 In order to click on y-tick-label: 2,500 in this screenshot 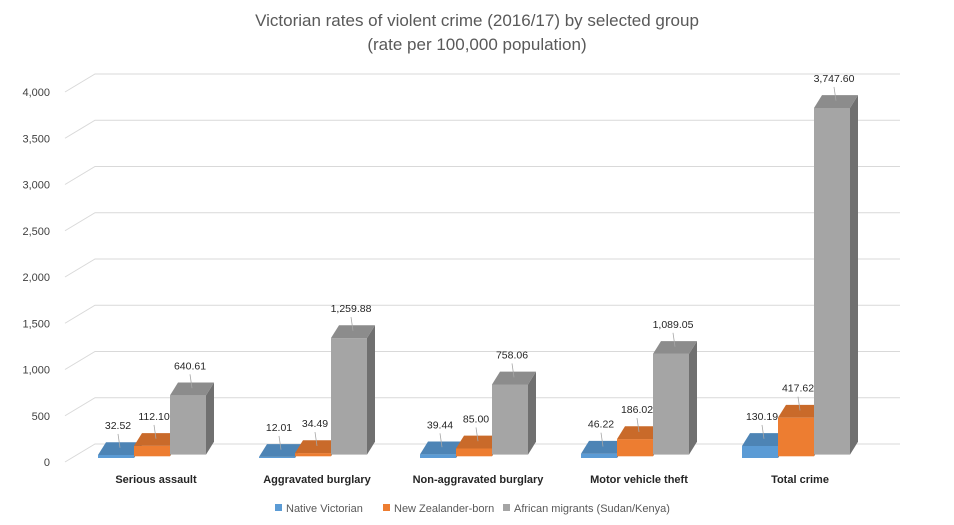, I will do `click(36, 232)`.